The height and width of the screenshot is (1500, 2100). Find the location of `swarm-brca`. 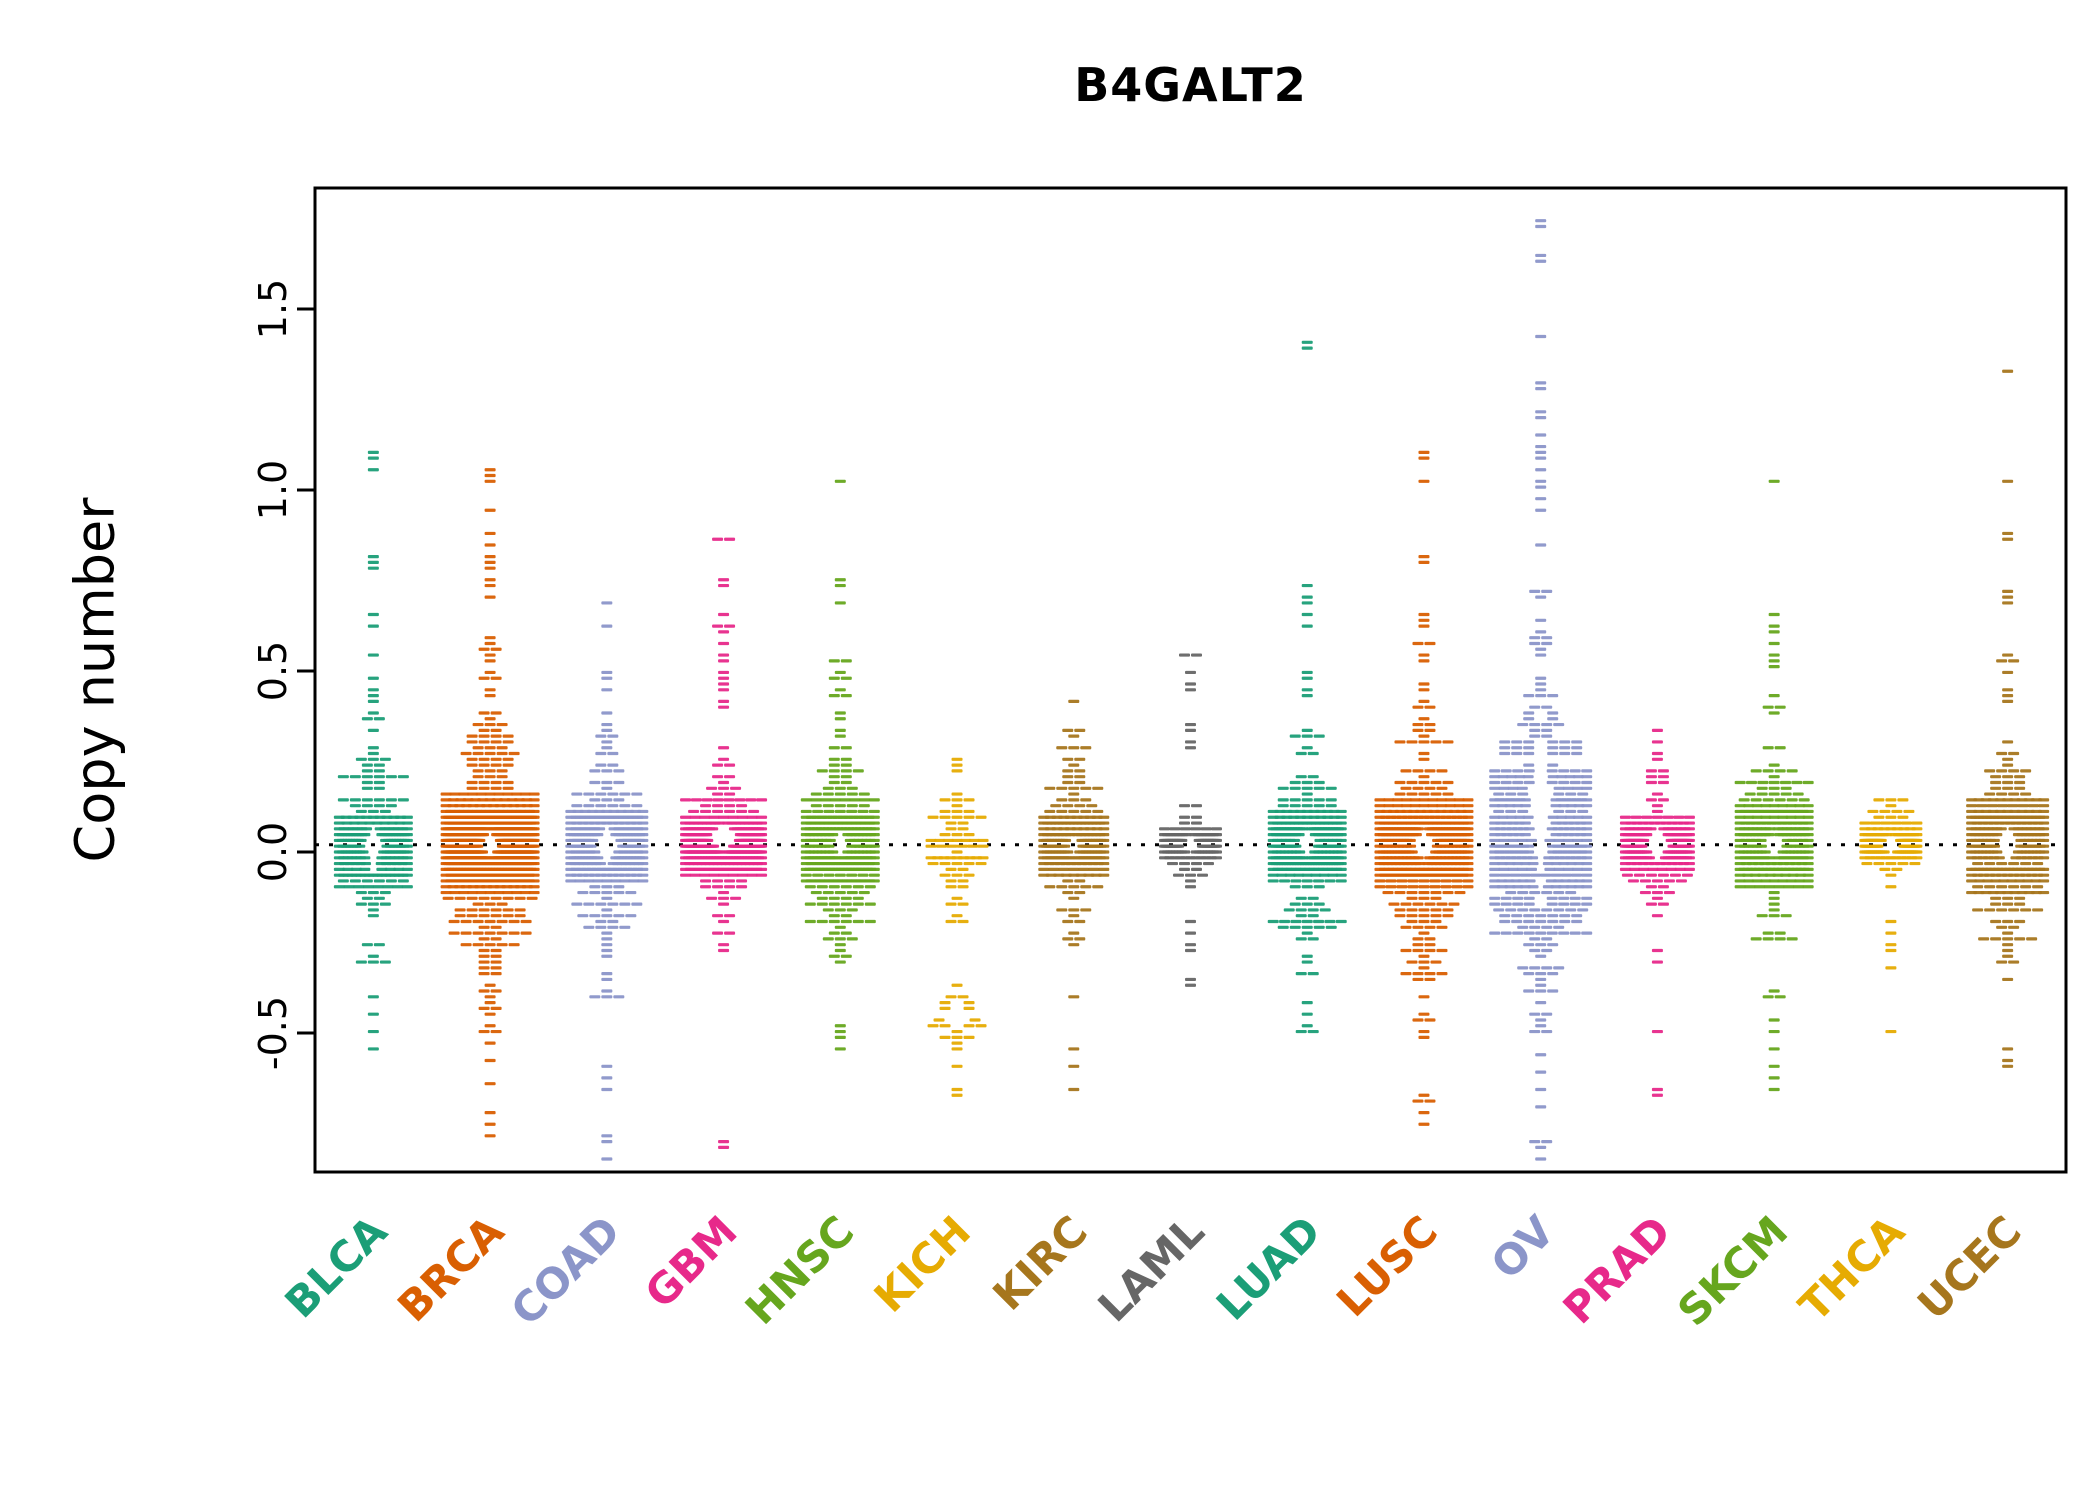

swarm-brca is located at coordinates (490, 803).